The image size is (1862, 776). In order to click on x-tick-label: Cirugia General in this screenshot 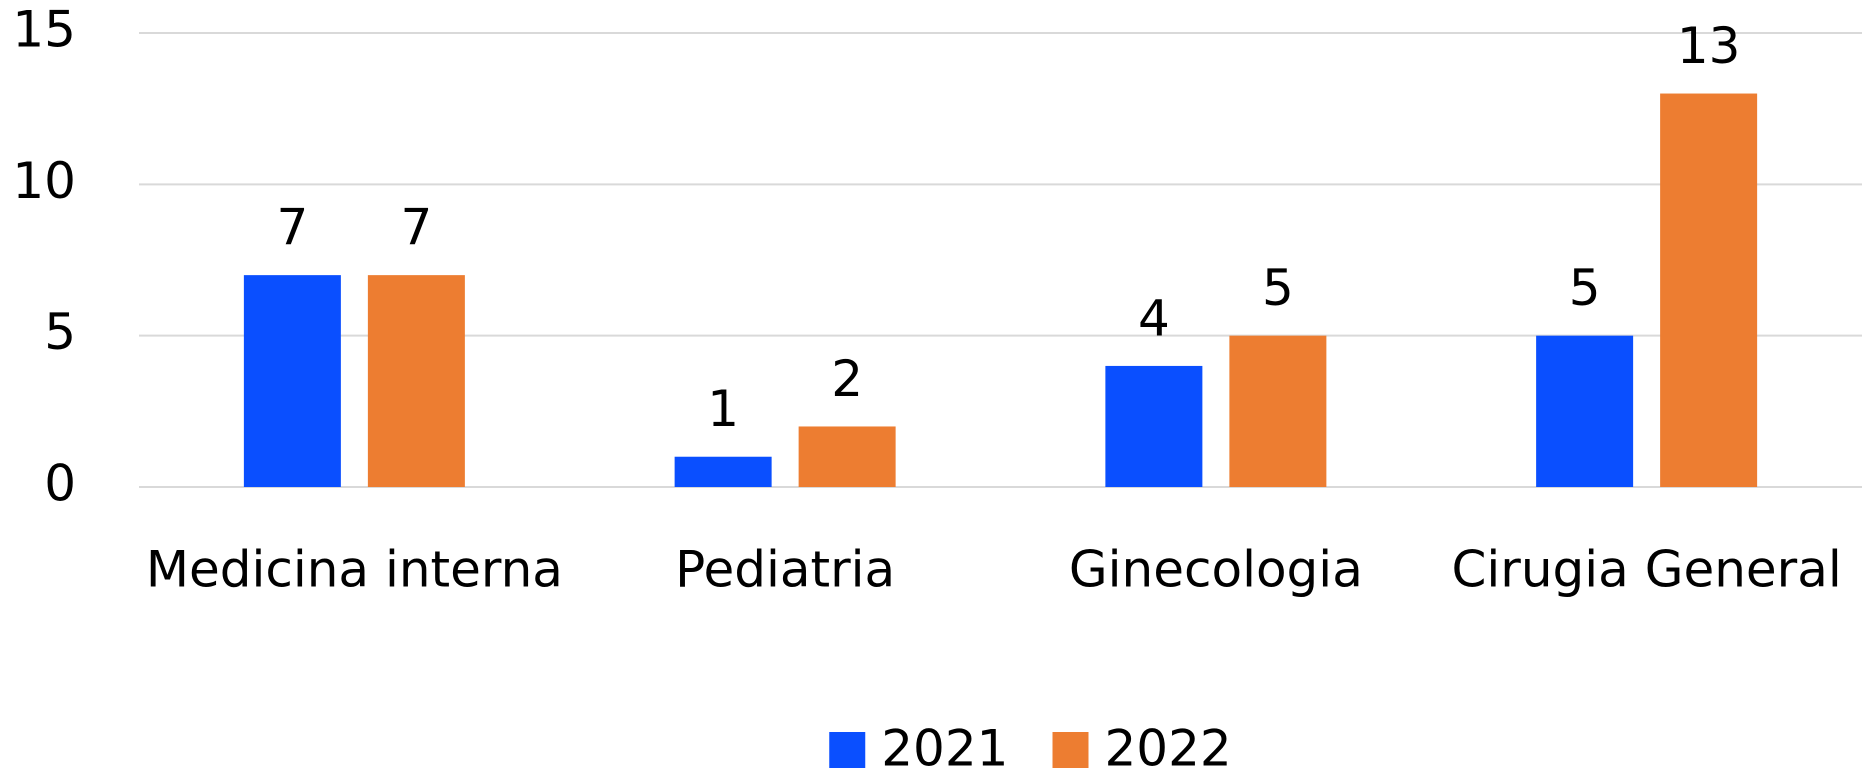, I will do `click(1646, 570)`.